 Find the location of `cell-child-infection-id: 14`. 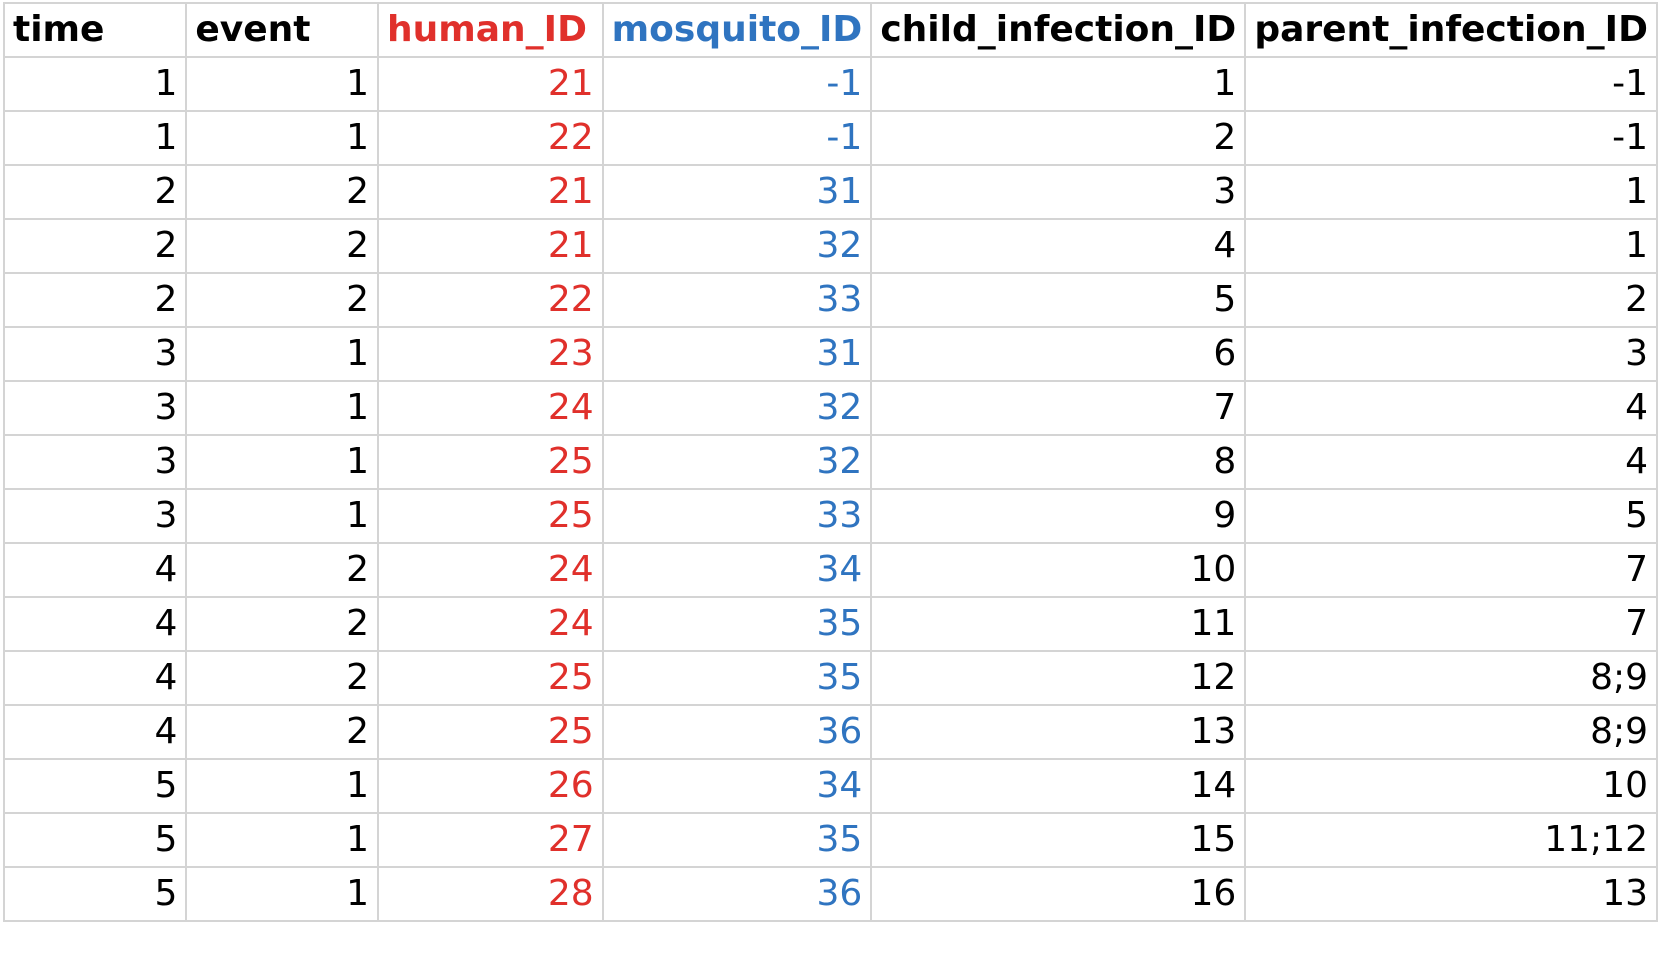

cell-child-infection-id: 14 is located at coordinates (1058, 786).